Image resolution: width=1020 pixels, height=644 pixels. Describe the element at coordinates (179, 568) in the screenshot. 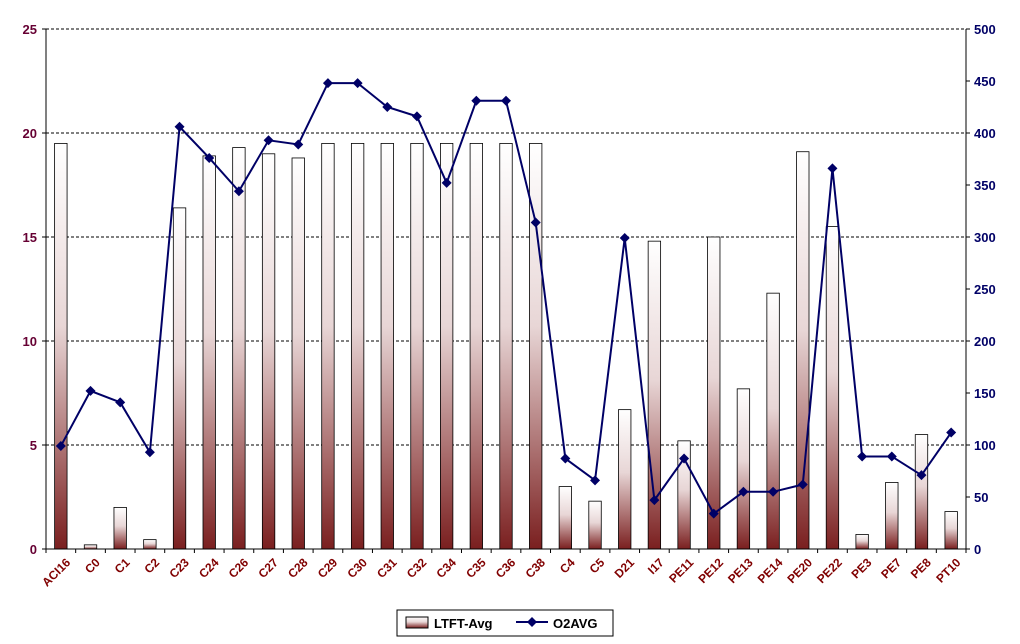

I see `tick-label-x: C23` at that location.